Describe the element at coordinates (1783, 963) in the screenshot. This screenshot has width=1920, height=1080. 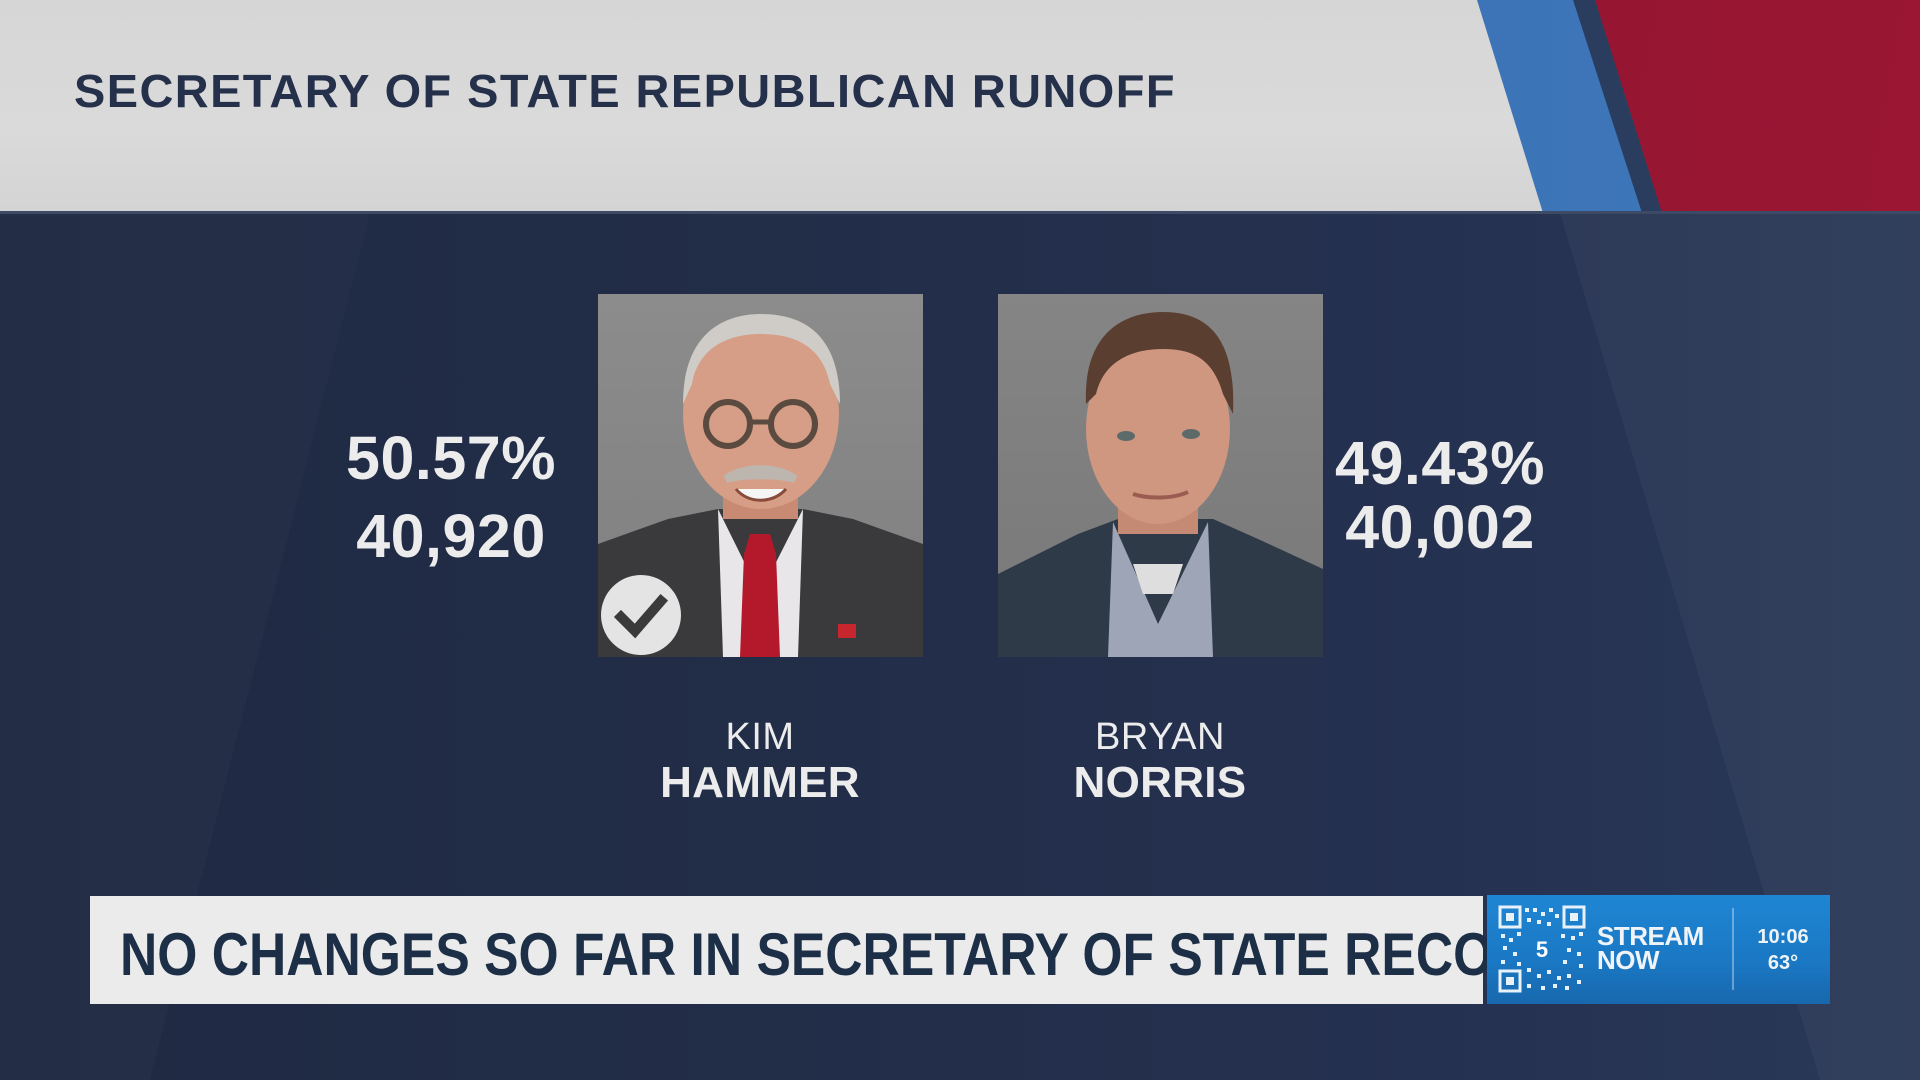
I see `temperature: 63°` at that location.